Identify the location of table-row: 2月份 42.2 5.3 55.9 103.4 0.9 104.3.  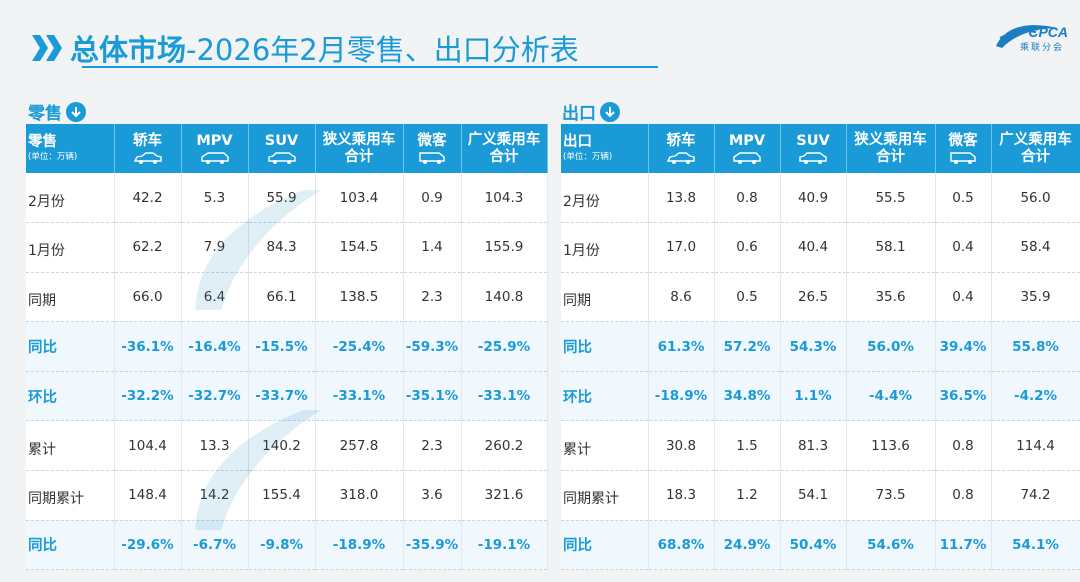
(287, 198).